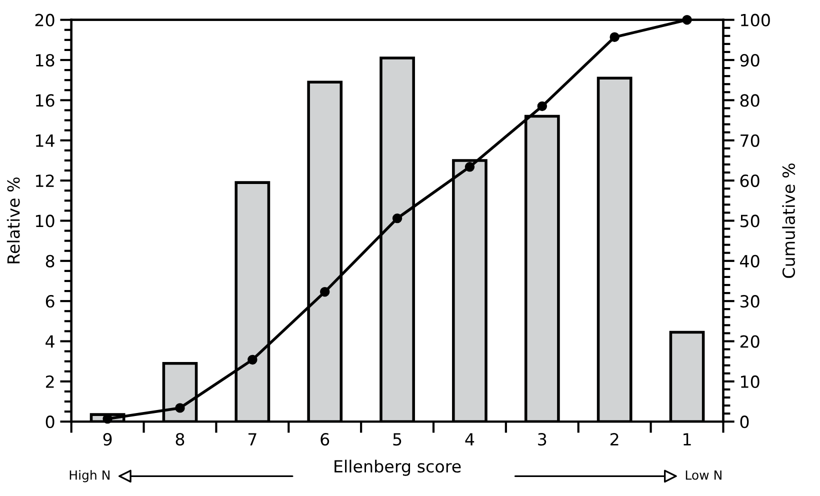  What do you see at coordinates (252, 439) in the screenshot?
I see `x-tick-label: 7` at bounding box center [252, 439].